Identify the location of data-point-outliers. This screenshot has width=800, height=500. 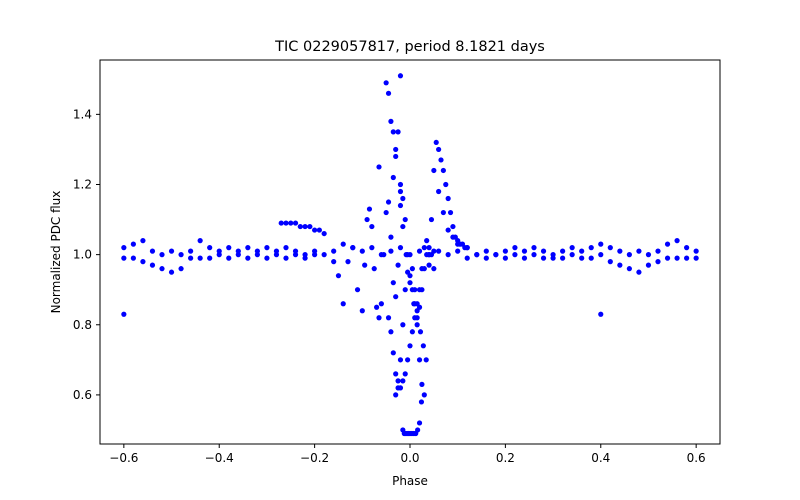
(601, 314).